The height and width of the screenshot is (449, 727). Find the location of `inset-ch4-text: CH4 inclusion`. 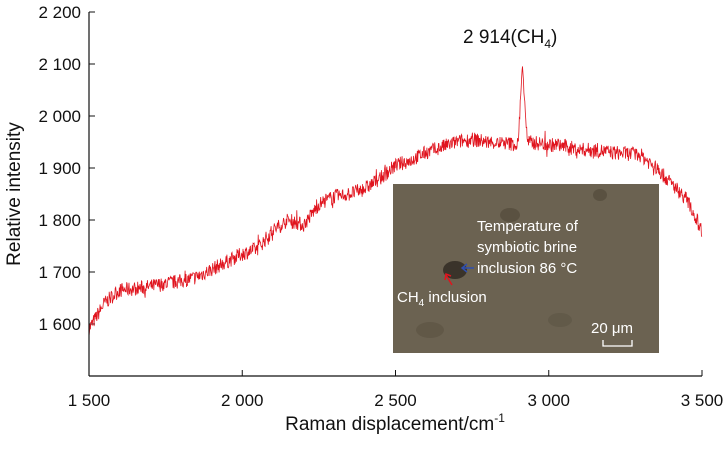

inset-ch4-text: CH4 inclusion is located at coordinates (442, 299).